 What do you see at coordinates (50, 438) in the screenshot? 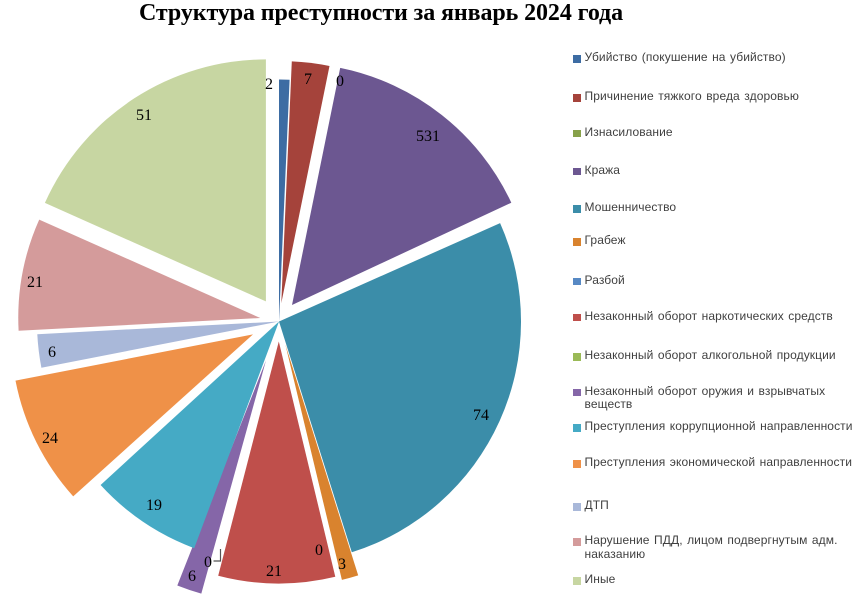
I see `svg-text: 24` at bounding box center [50, 438].